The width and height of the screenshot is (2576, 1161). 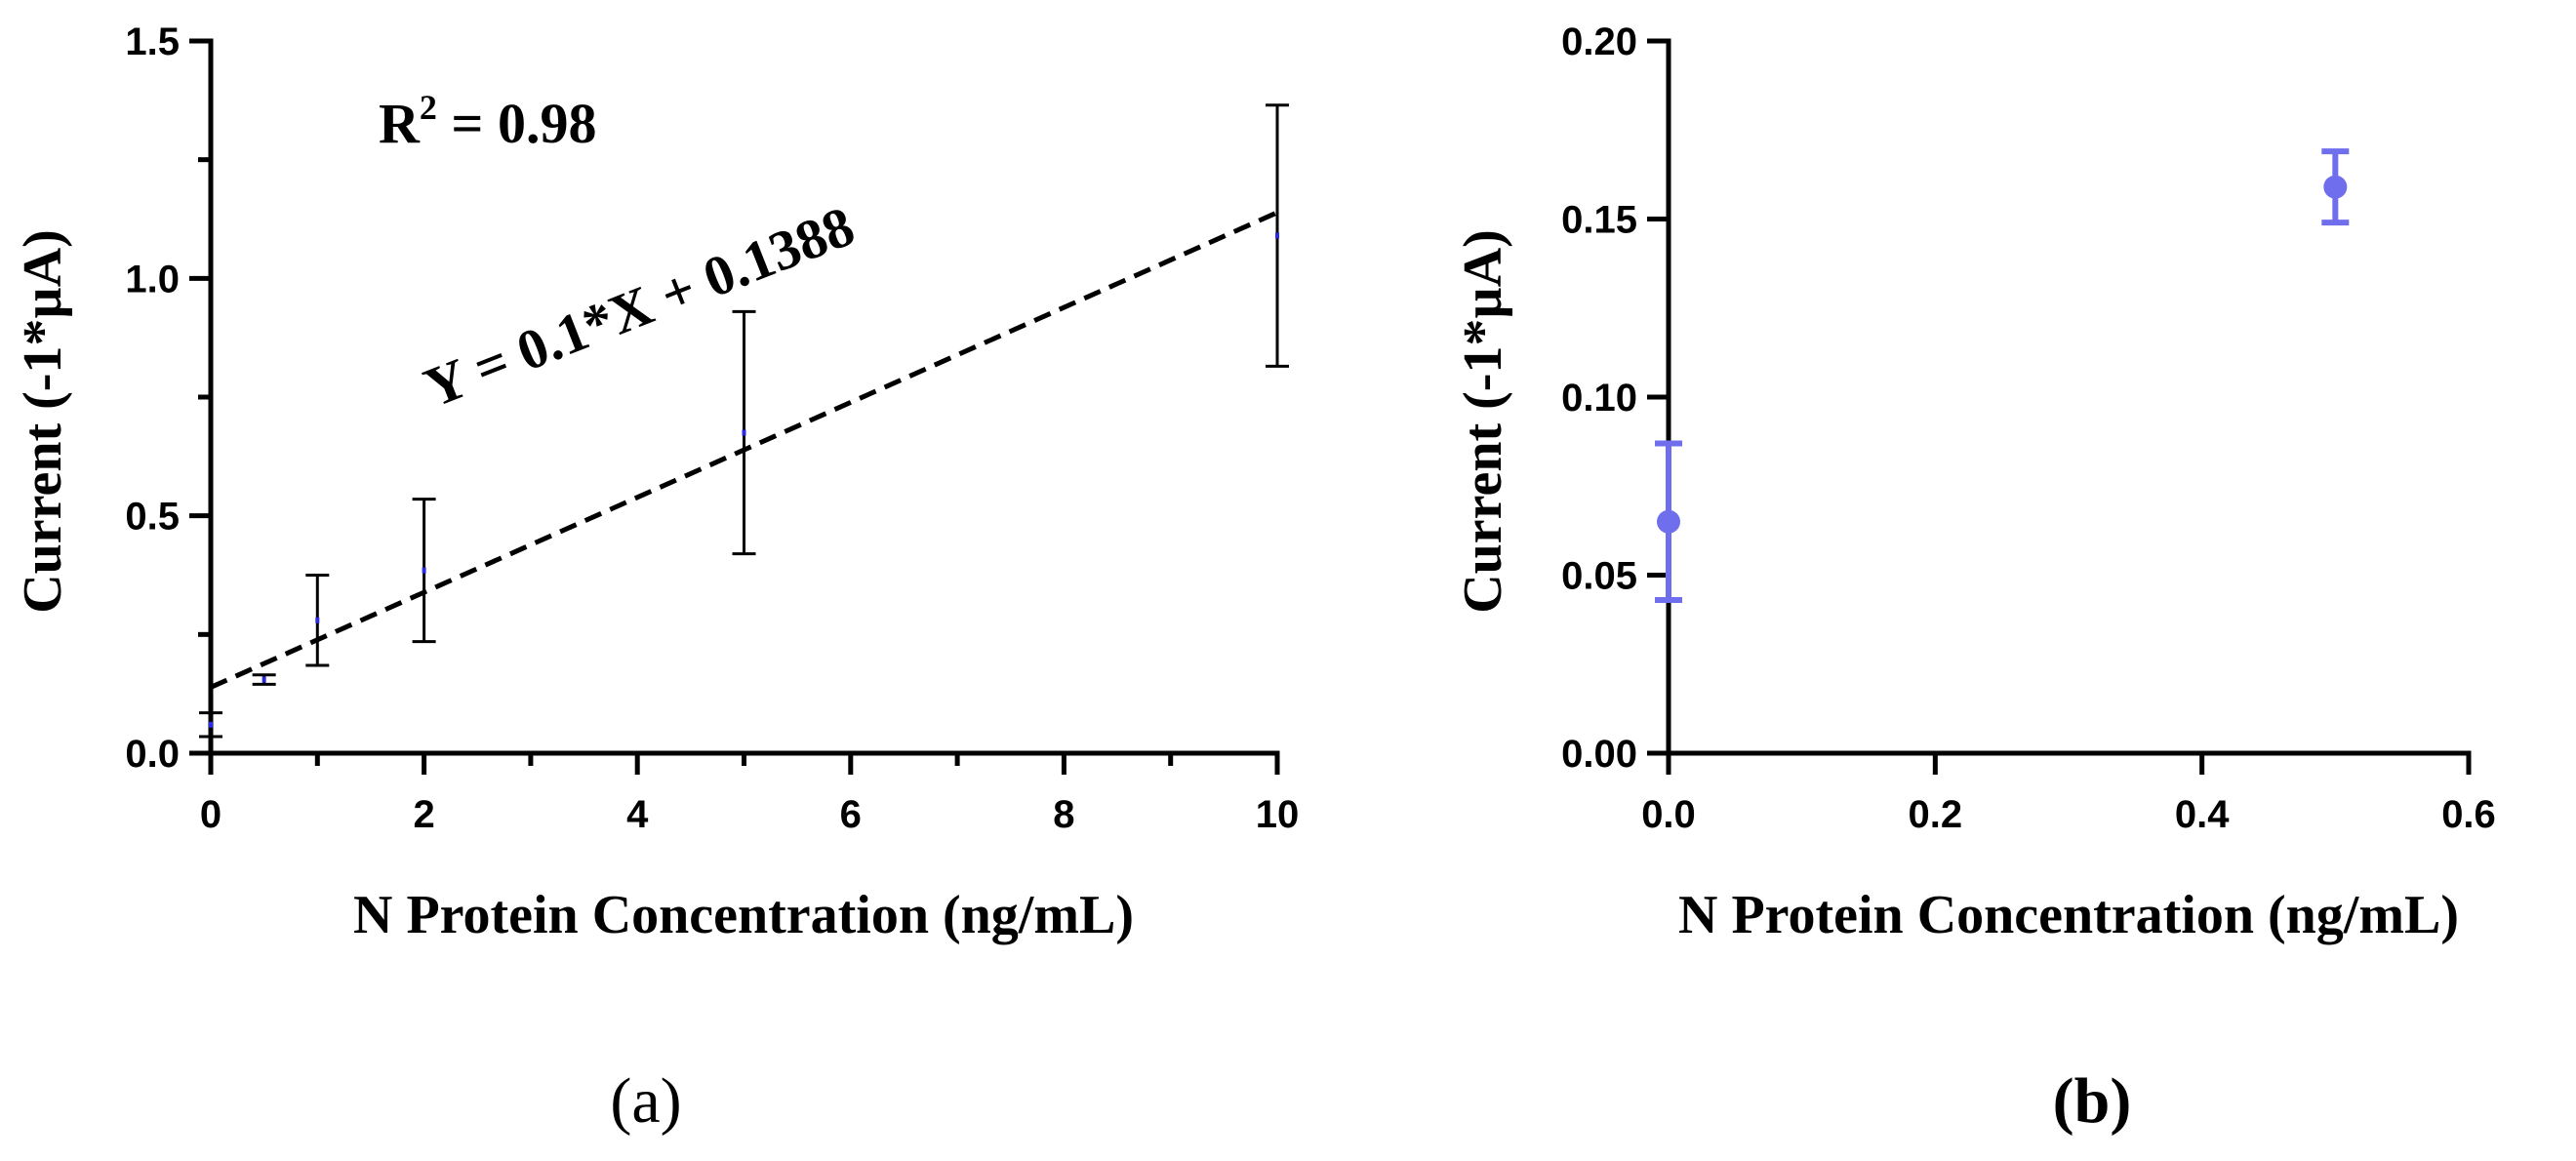 I want to click on panel-a-x-tick-label: 8, so click(x=1063, y=814).